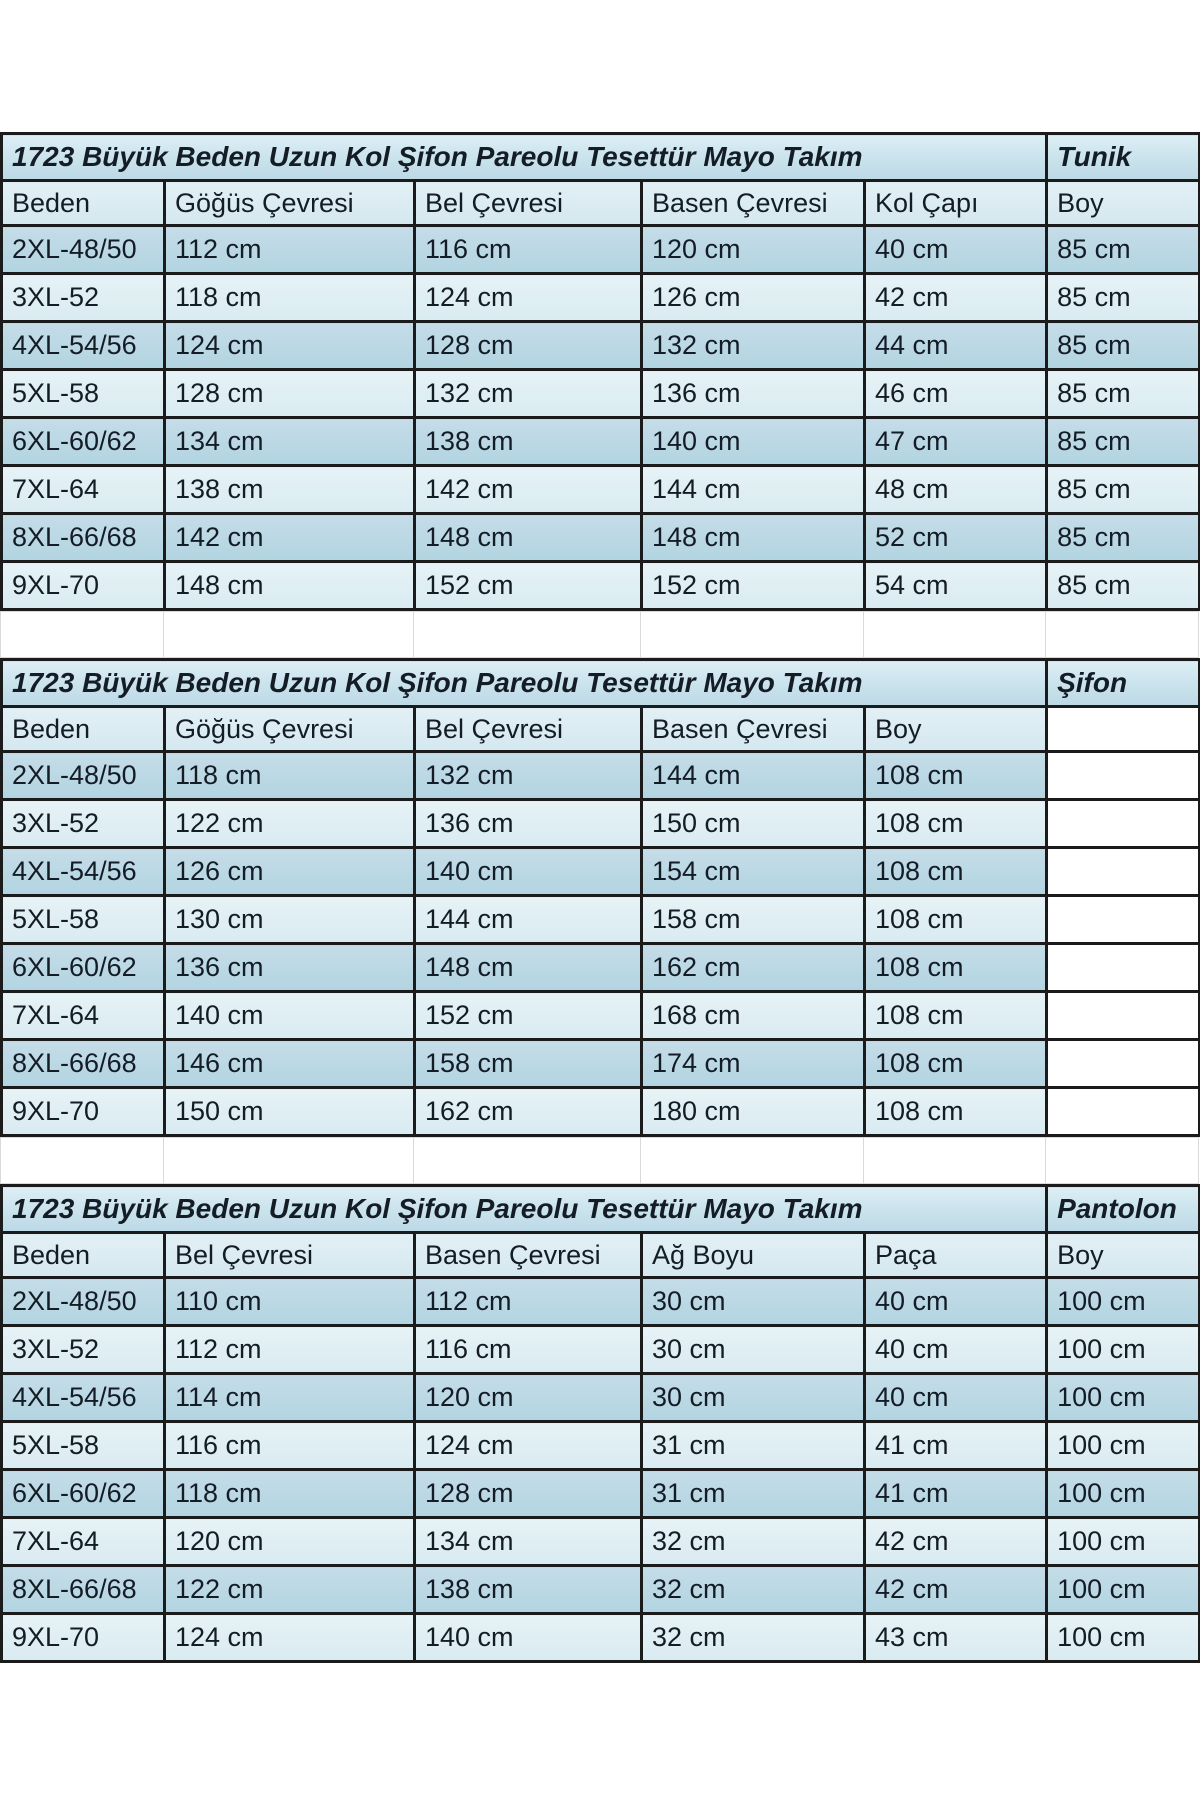 Image resolution: width=1200 pixels, height=1800 pixels. Describe the element at coordinates (955, 1589) in the screenshot. I see `measurement-cell: 42 cm` at that location.